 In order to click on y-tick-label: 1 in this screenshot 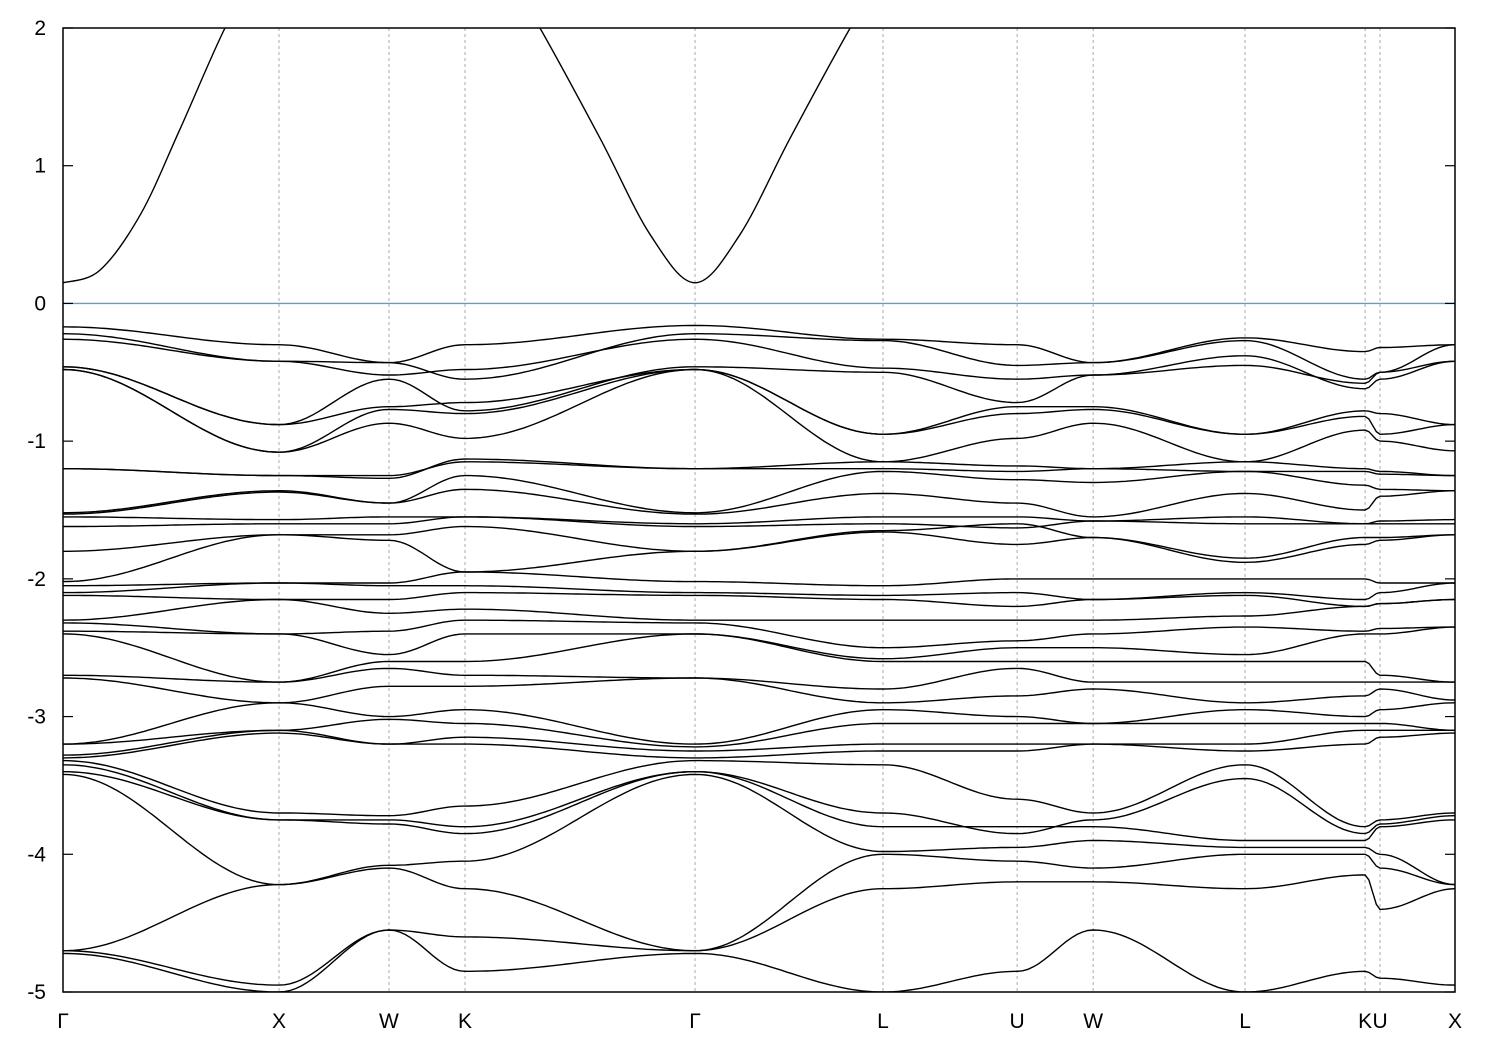, I will do `click(40, 166)`.